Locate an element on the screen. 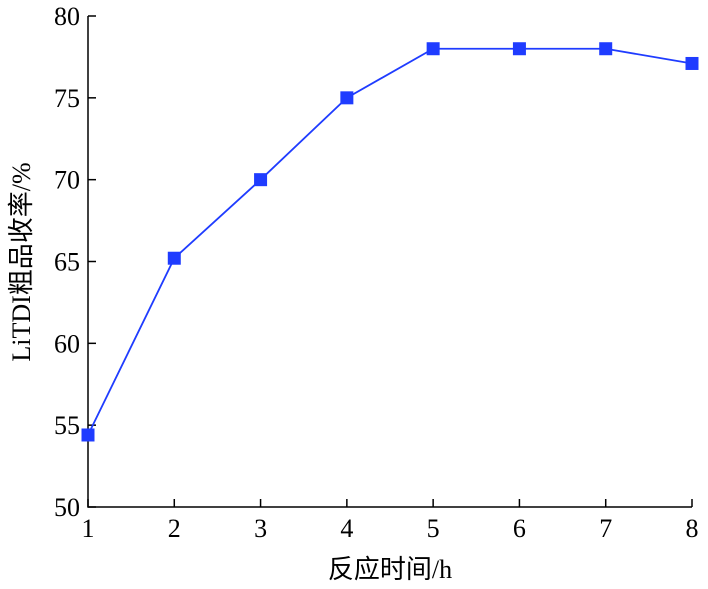  y-tick-label: 65 is located at coordinates (67, 262).